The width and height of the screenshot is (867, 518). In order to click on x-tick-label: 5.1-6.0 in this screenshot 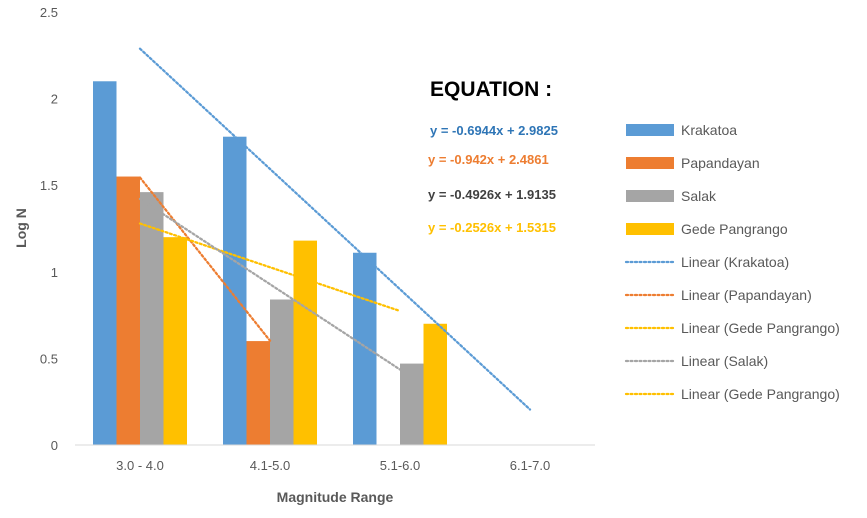, I will do `click(400, 465)`.